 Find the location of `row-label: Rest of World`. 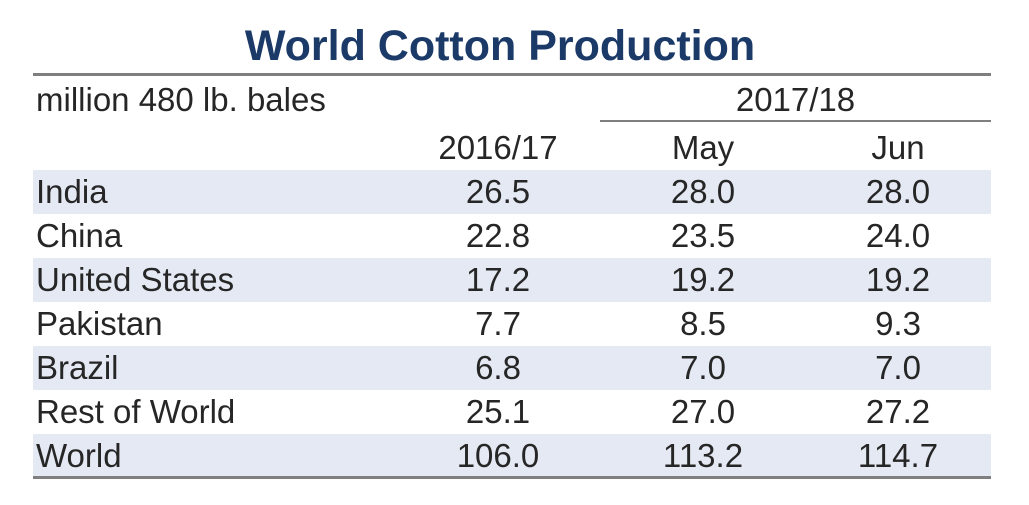

row-label: Rest of World is located at coordinates (136, 411).